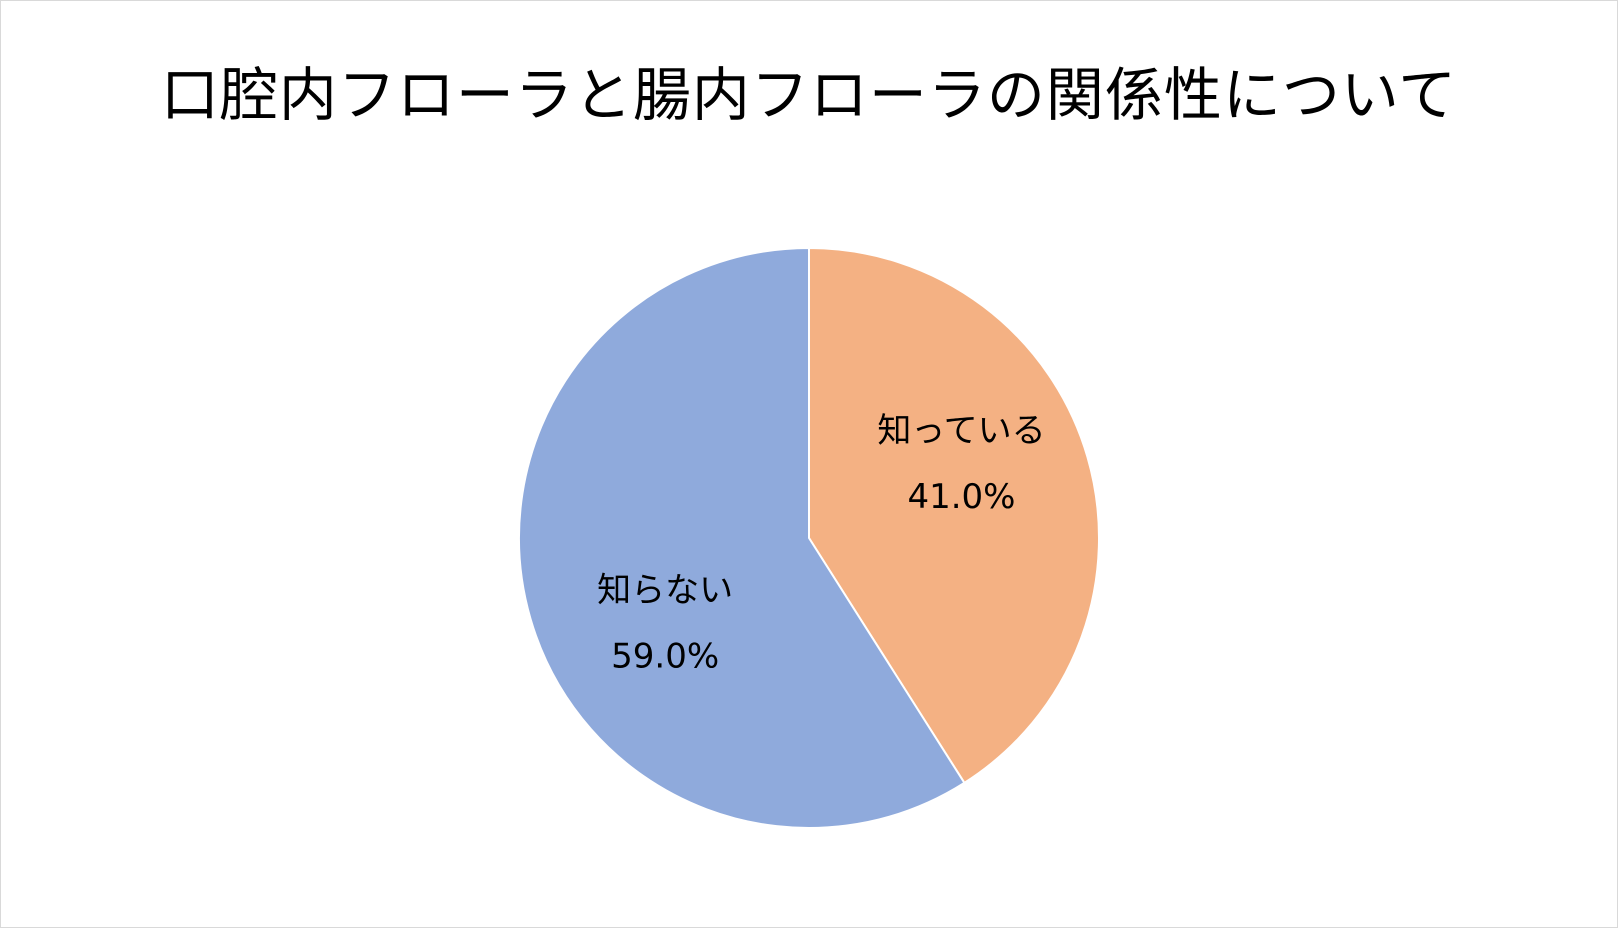  I want to click on chart-title: 口腔内フローラと腸内フローラの関係性について, so click(809, 95).